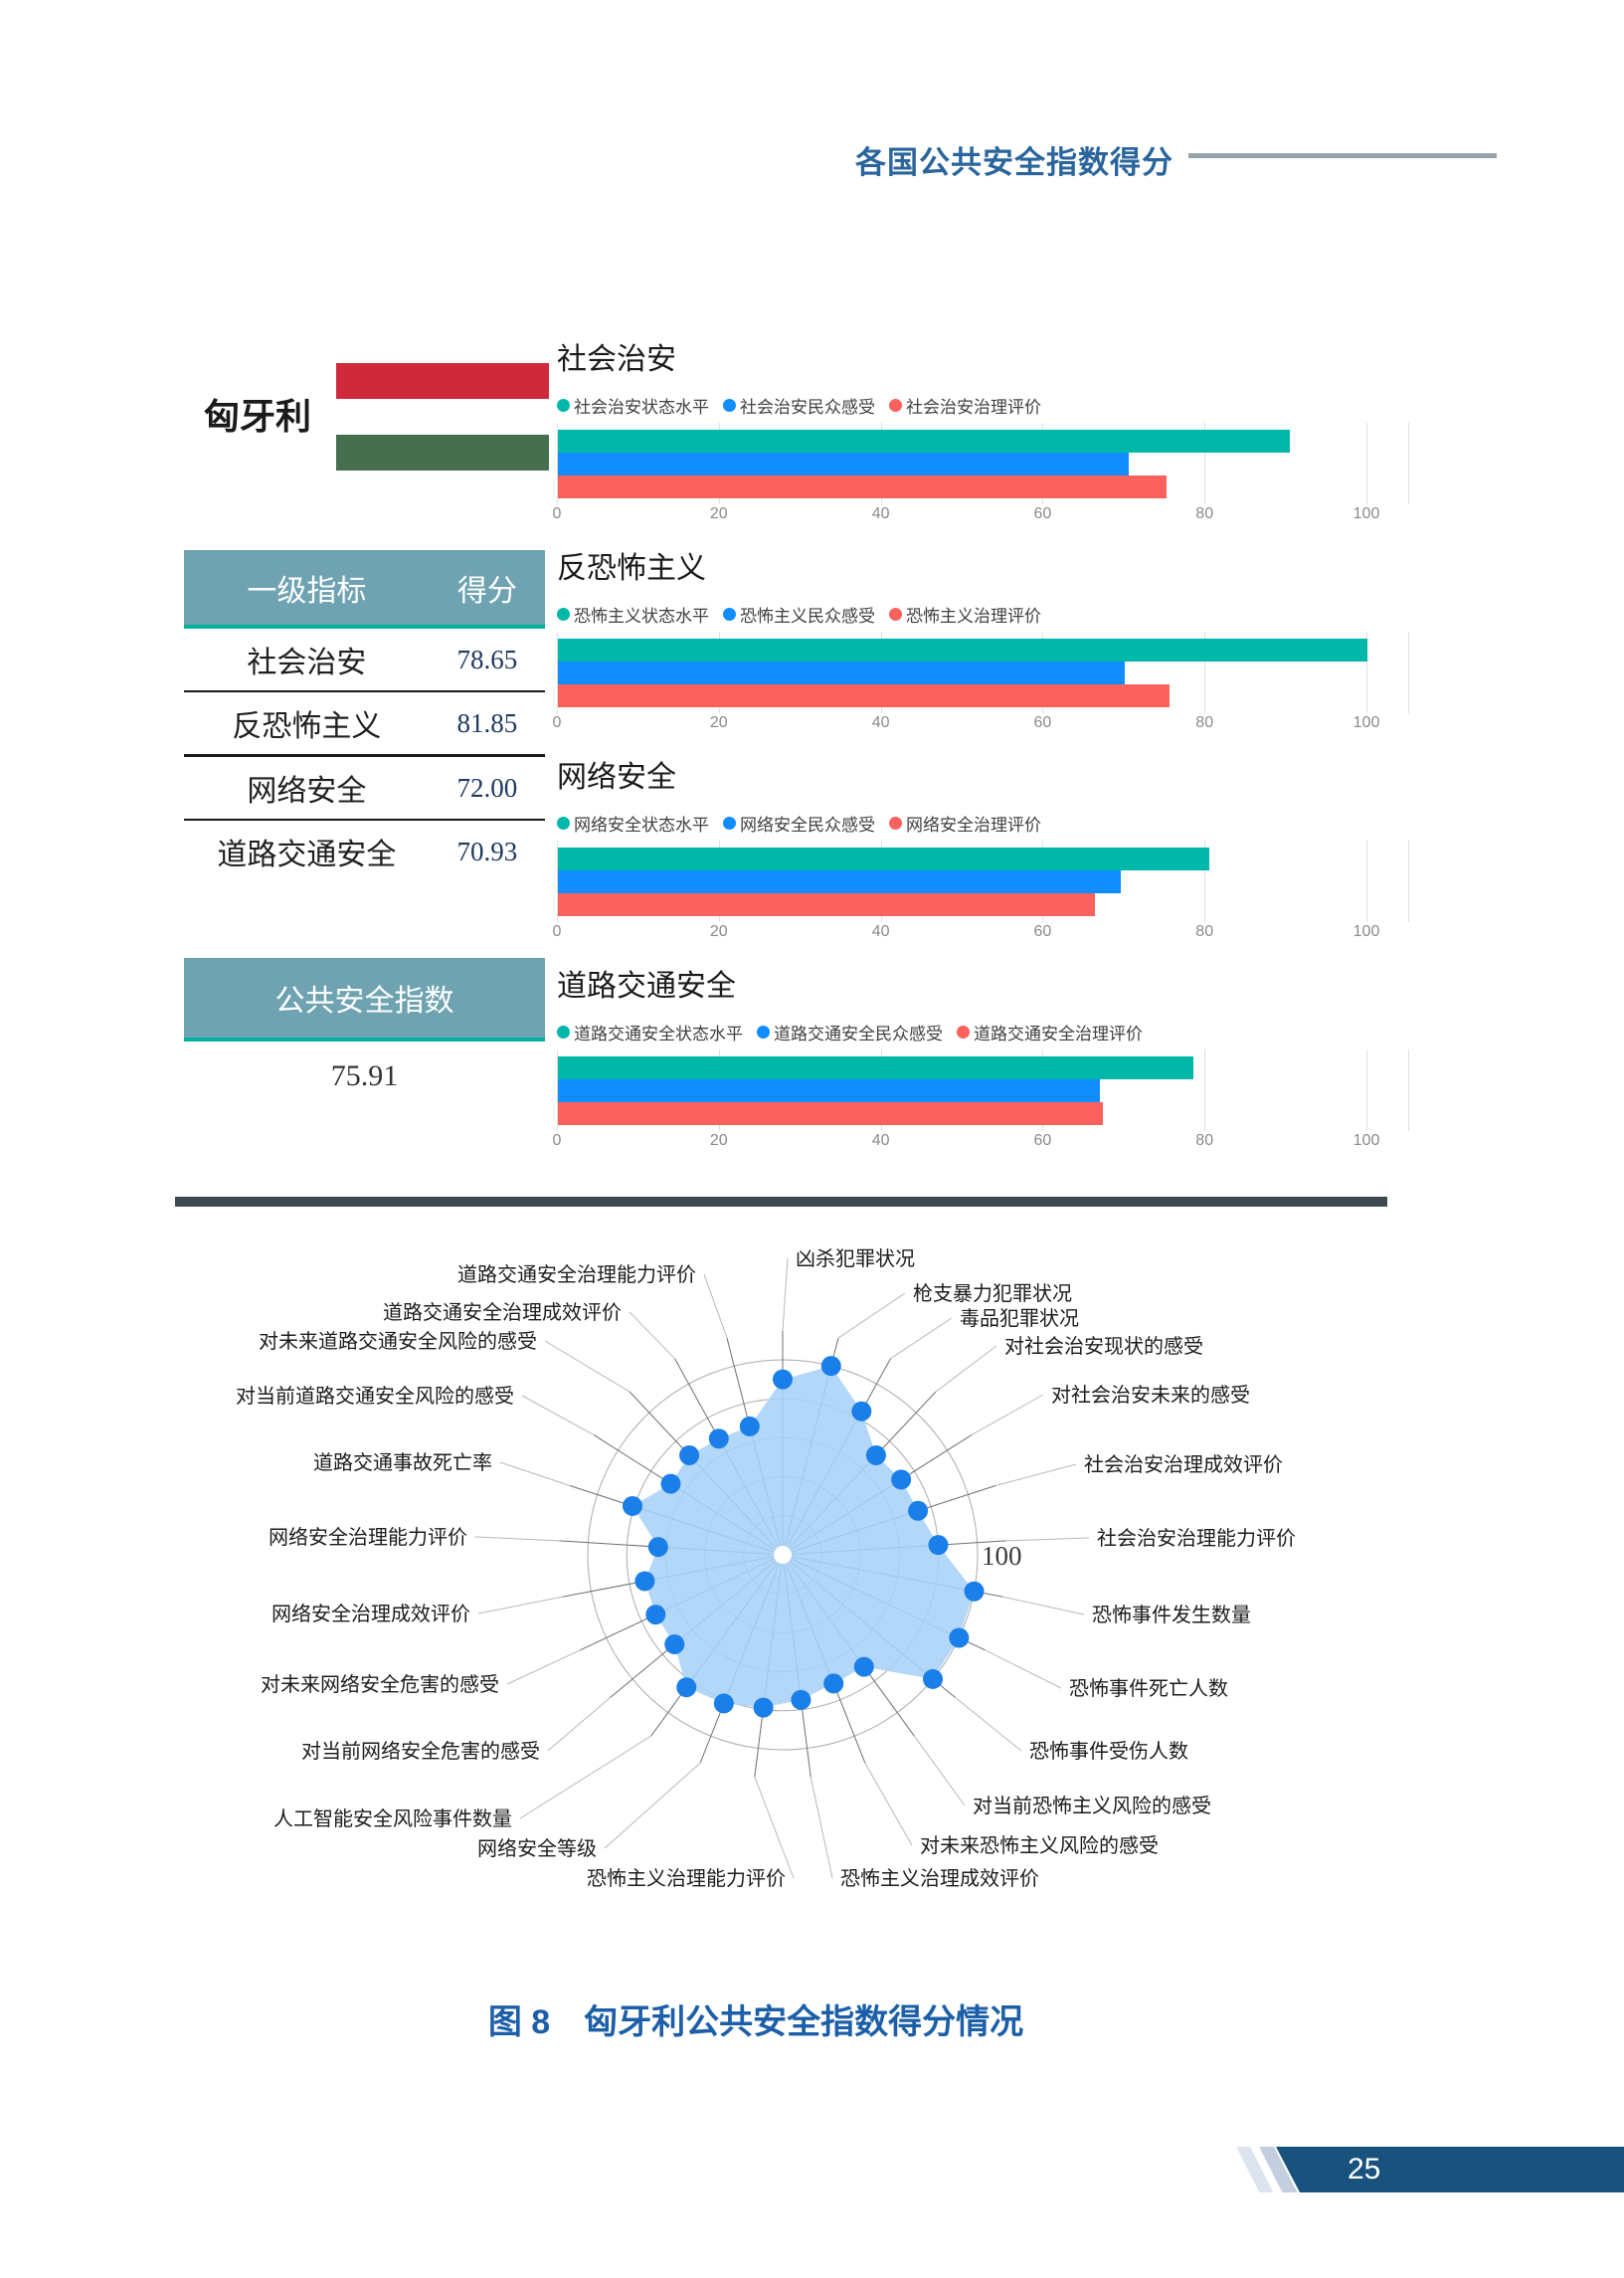 Image resolution: width=1624 pixels, height=2278 pixels. I want to click on page-number: 25, so click(1364, 2169).